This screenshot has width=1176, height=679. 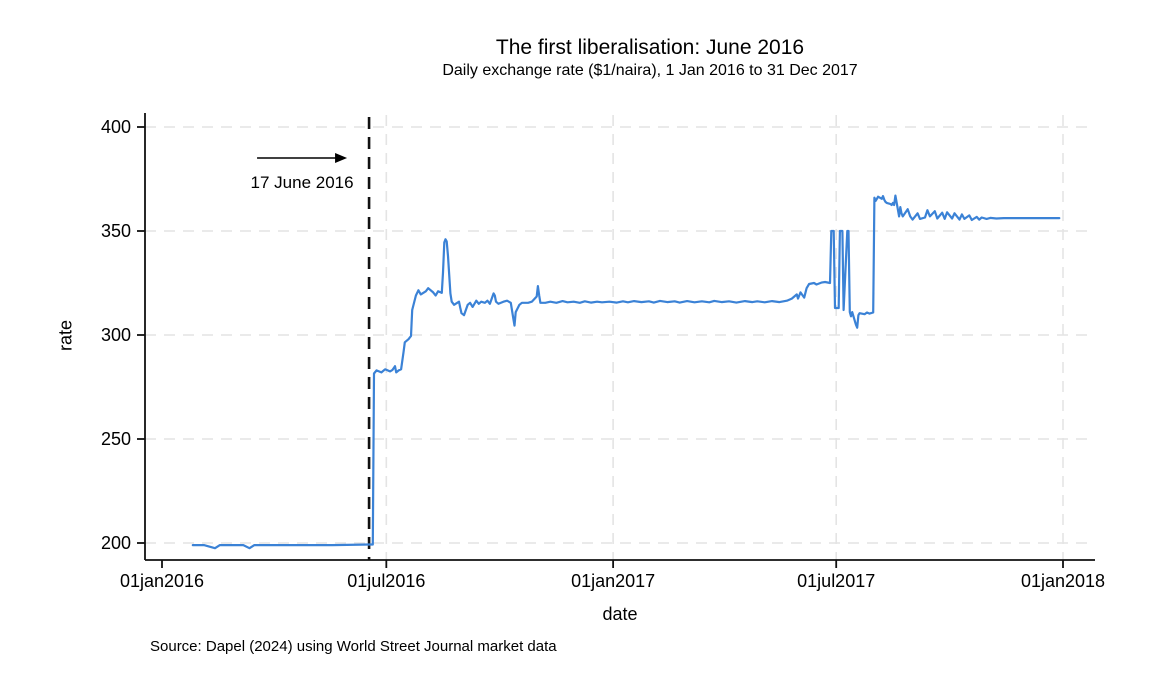 I want to click on x-tick-label: 01jan2017, so click(x=613, y=581).